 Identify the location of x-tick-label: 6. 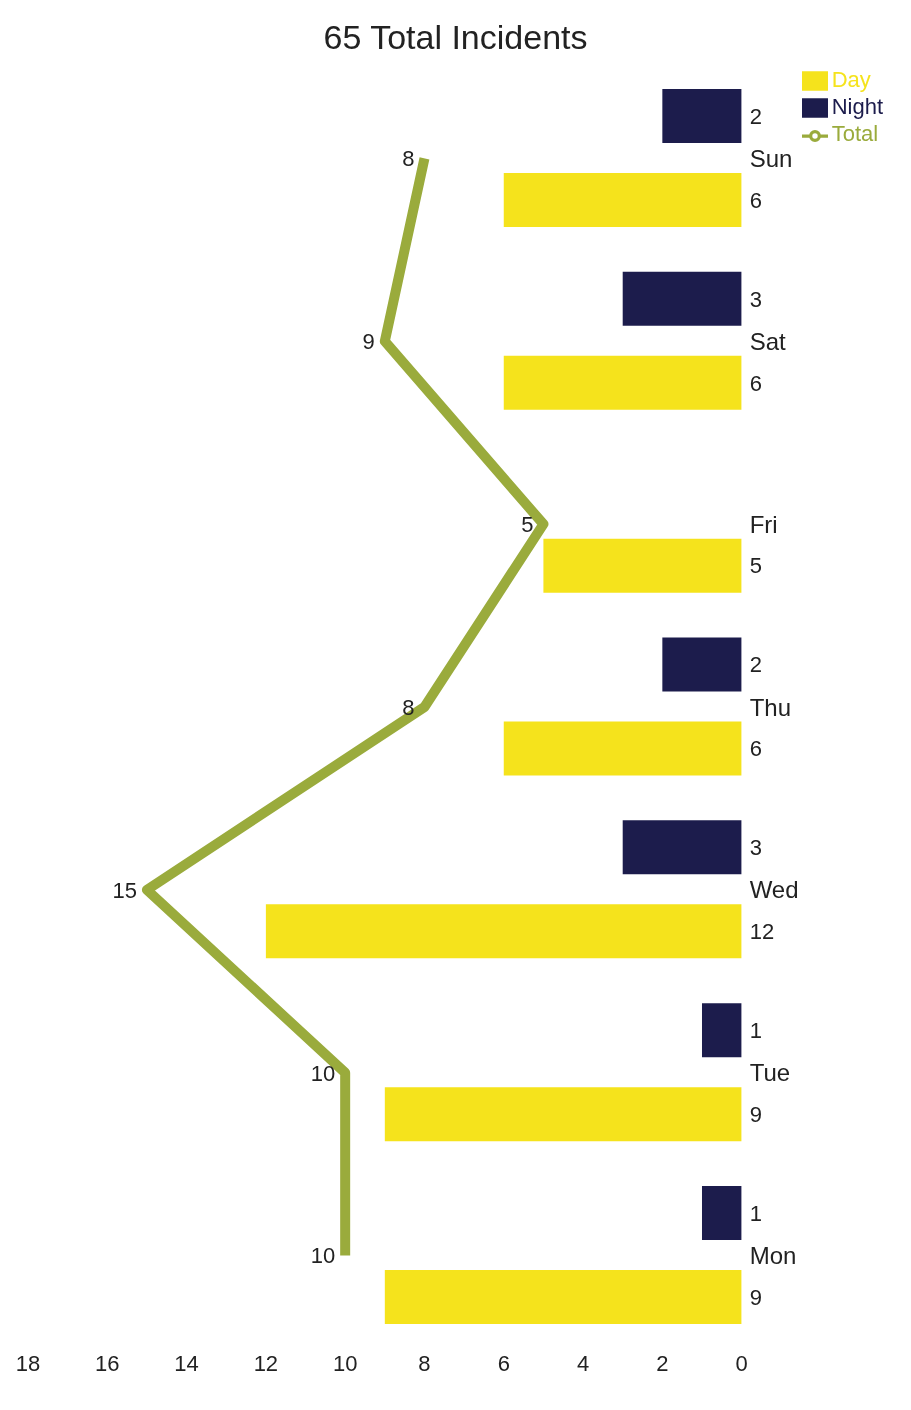
(503, 1363).